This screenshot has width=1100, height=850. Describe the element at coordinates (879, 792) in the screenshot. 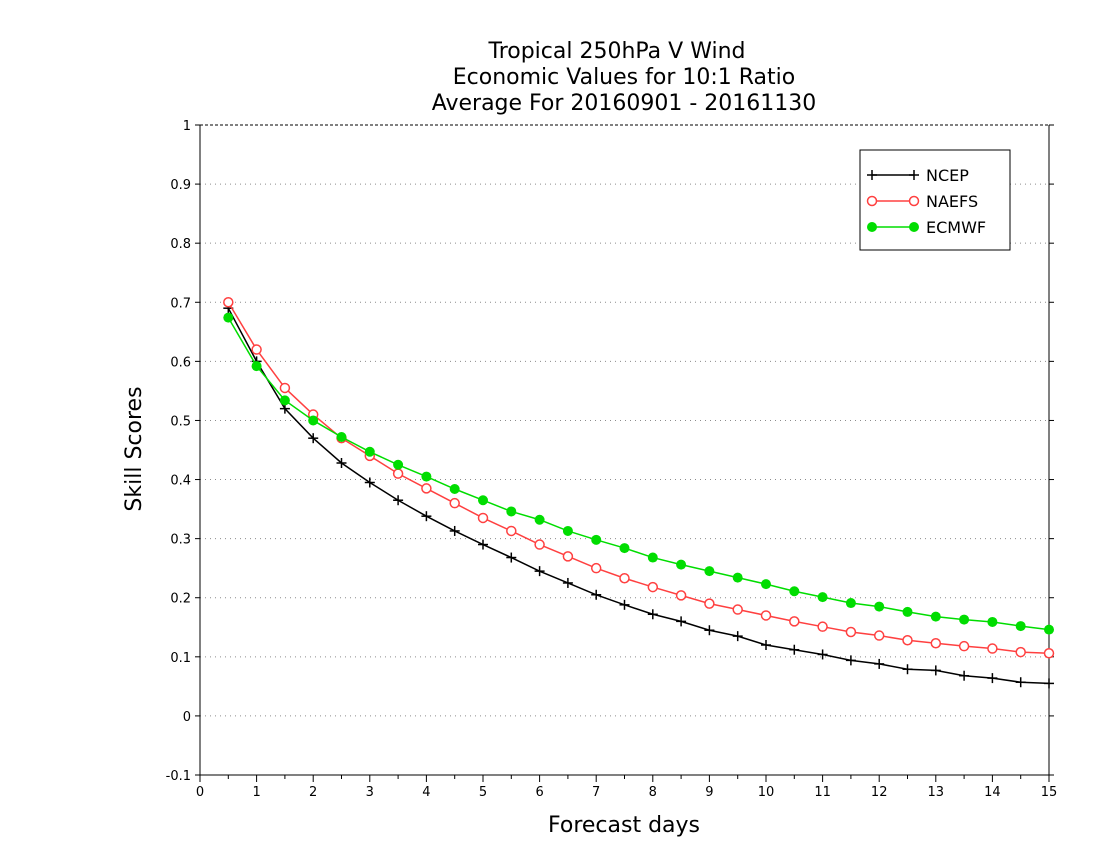

I see `x-tick-label-12: 12` at that location.